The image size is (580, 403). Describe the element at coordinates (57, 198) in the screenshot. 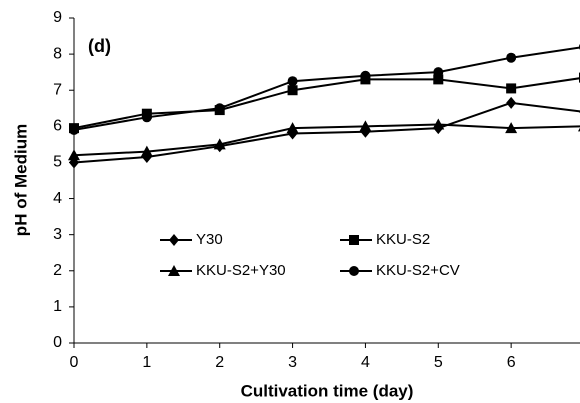

I see `y-tick-label: 4` at that location.